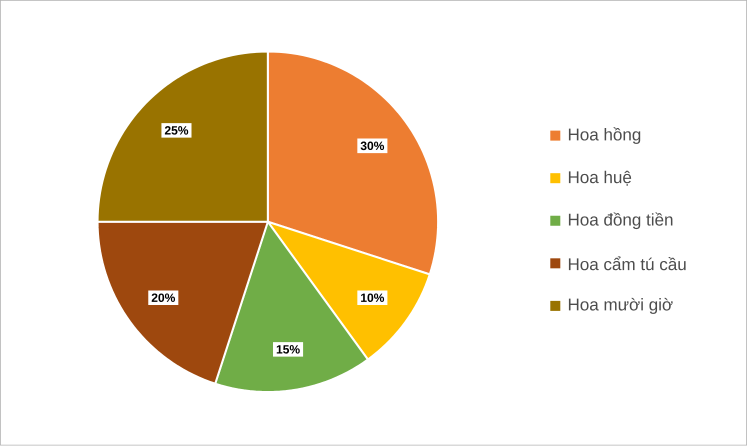  What do you see at coordinates (627, 263) in the screenshot?
I see `legend-label: Hoa cẩm tú cầu` at bounding box center [627, 263].